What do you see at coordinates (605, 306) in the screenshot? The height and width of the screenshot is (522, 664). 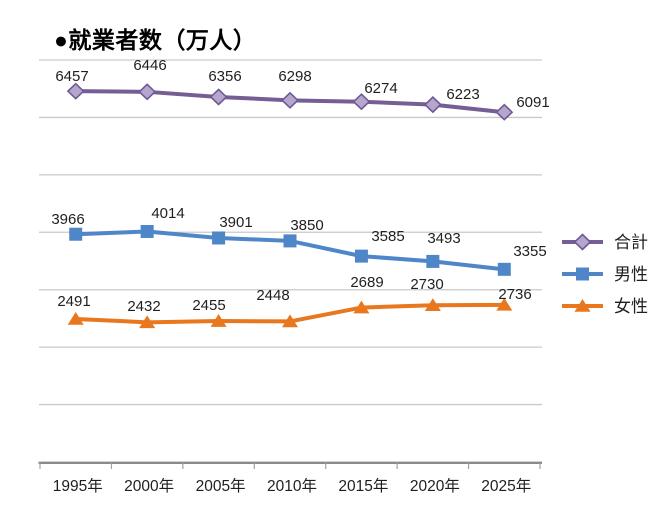 I see `legend-item-female: 女性` at bounding box center [605, 306].